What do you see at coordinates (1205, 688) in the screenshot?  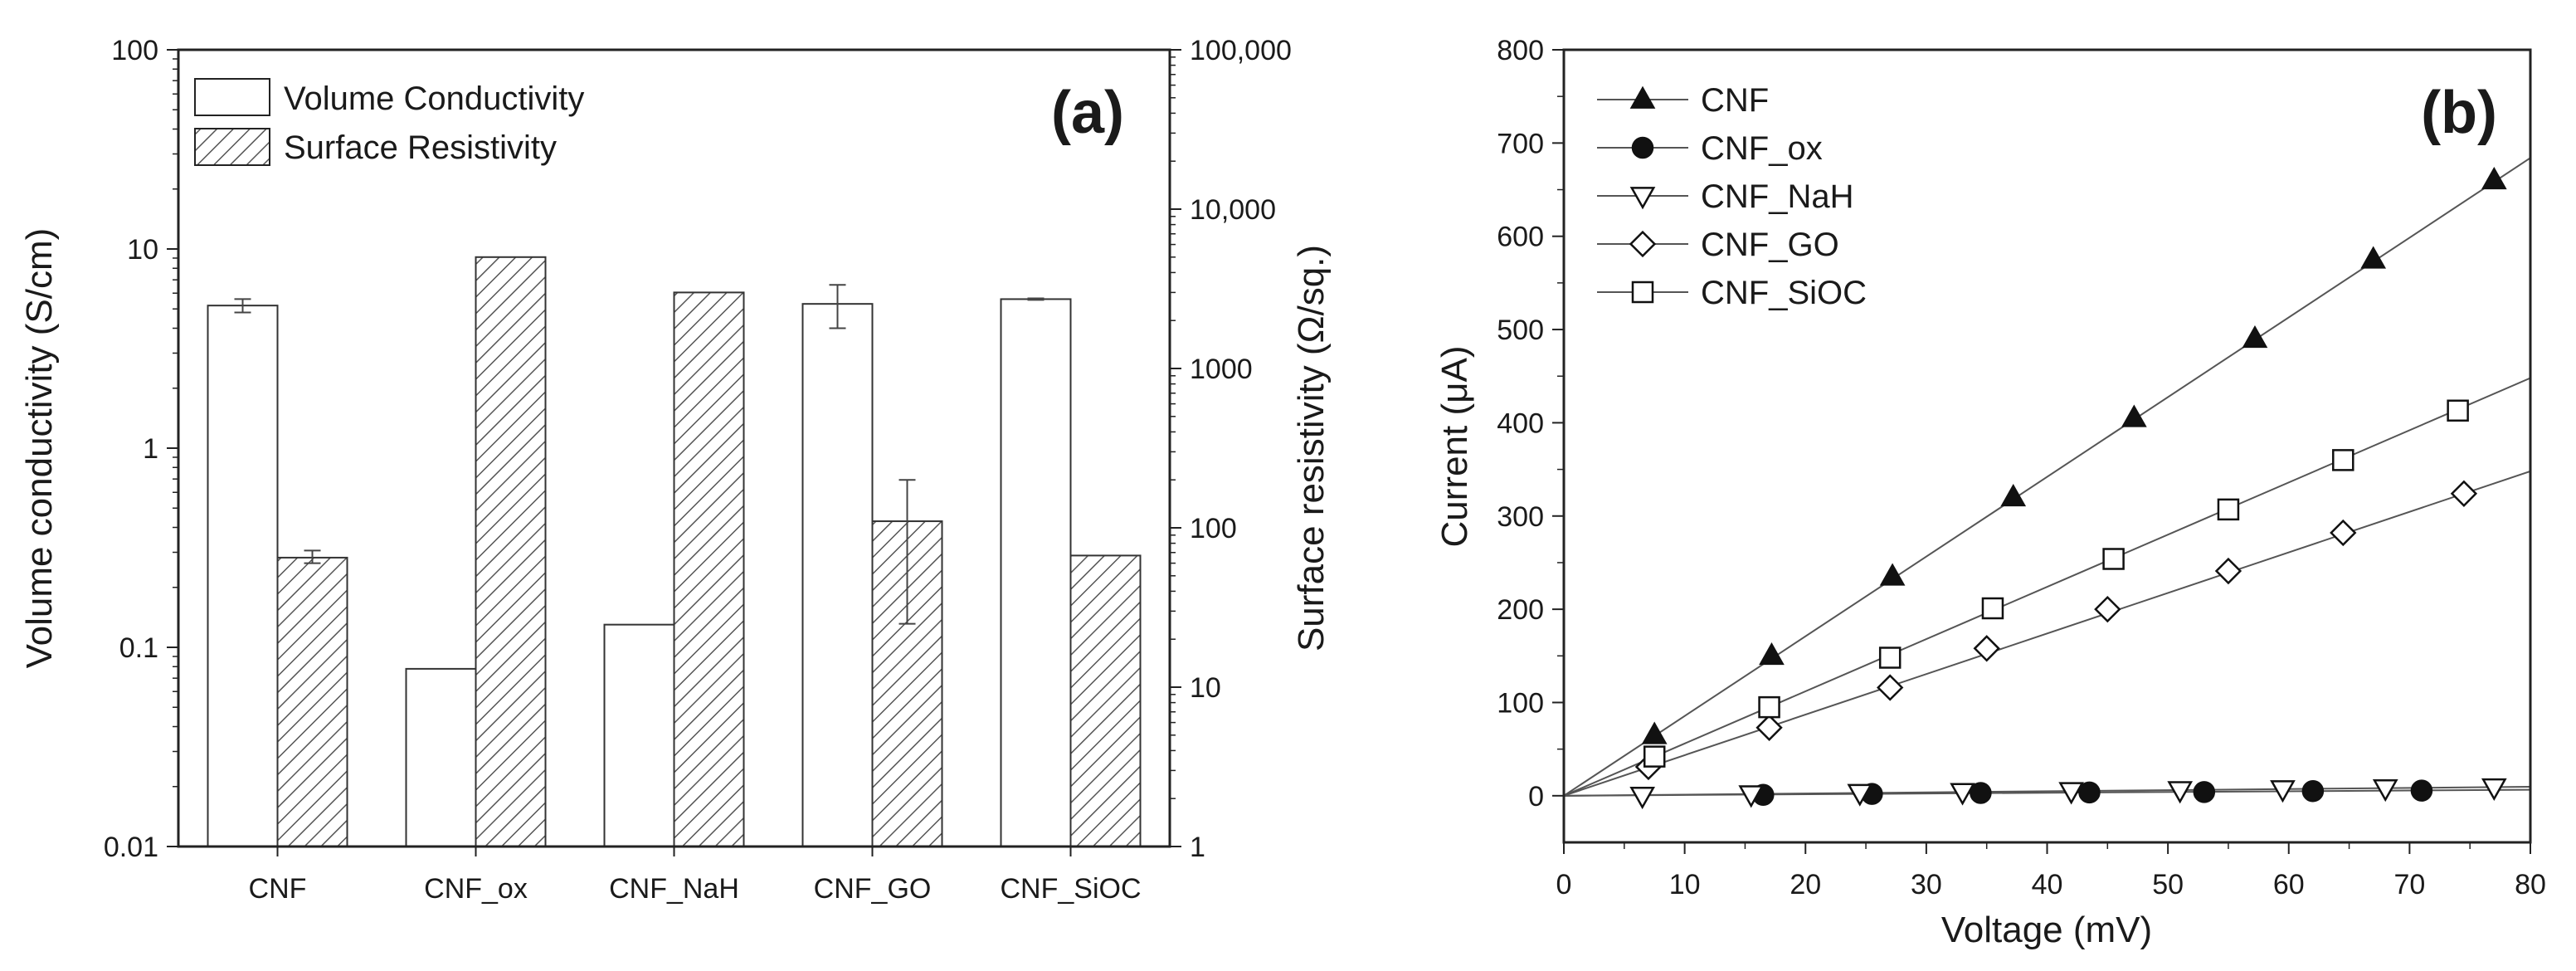 I see `y-tick-label-right: 10` at bounding box center [1205, 688].